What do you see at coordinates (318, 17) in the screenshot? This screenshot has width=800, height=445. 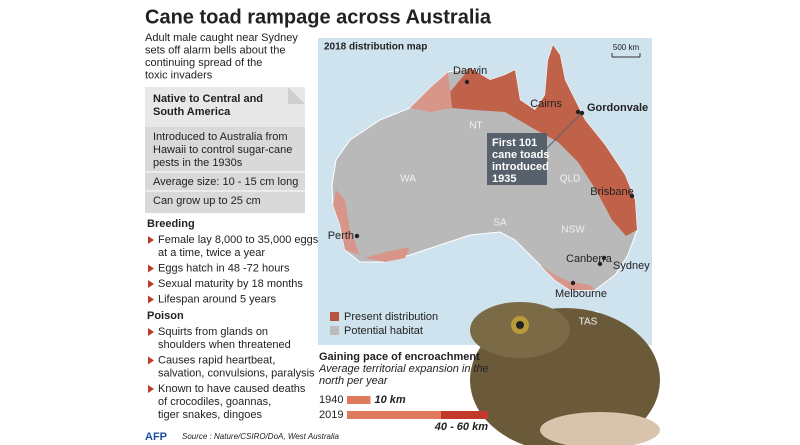 I see `title: Cane toad rampage across Australia` at bounding box center [318, 17].